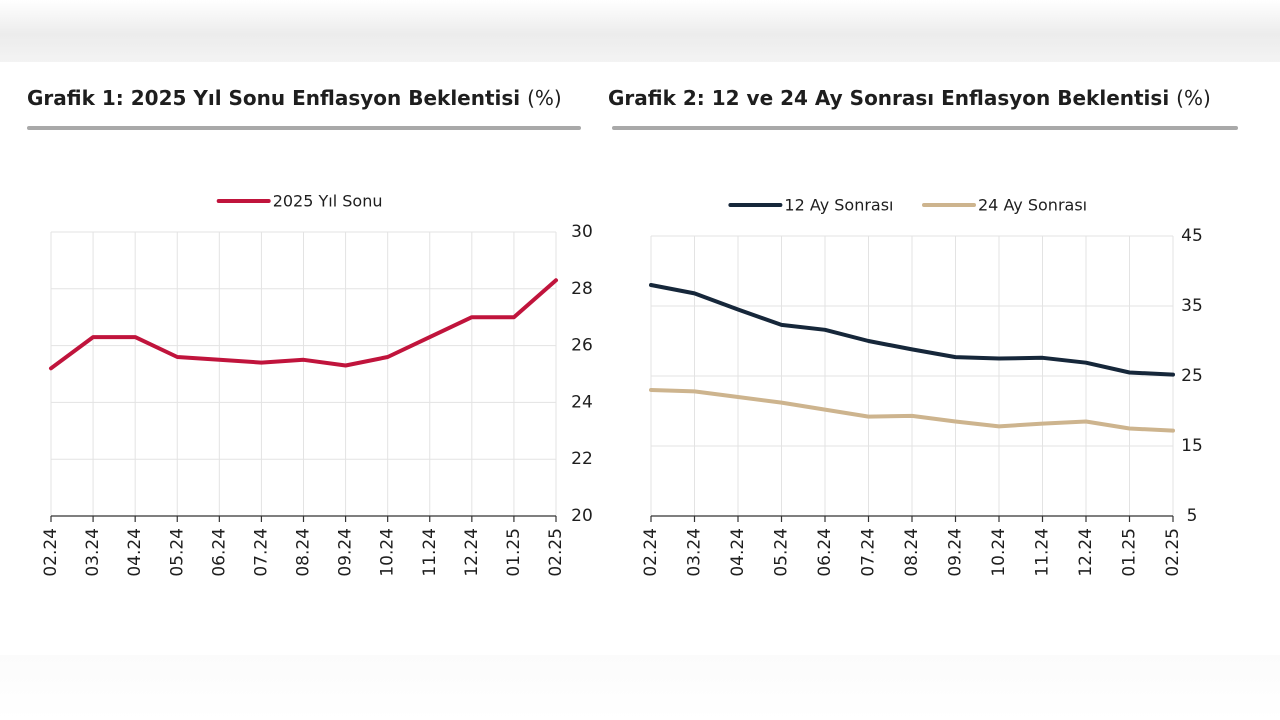 Image resolution: width=1280 pixels, height=720 pixels. I want to click on top-image-strip, so click(640, 31).